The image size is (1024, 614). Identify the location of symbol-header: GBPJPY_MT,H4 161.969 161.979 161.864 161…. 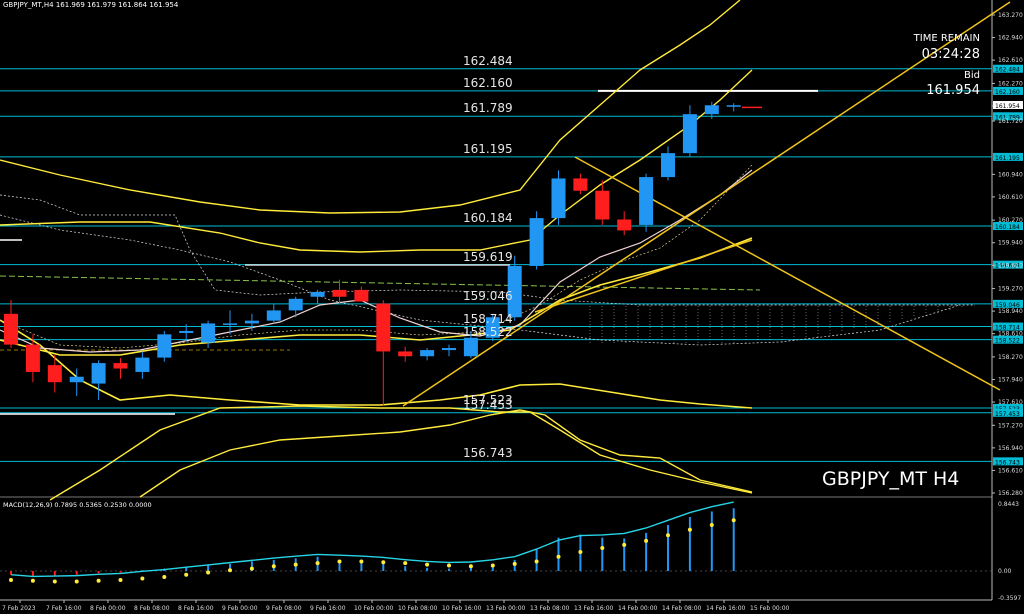
(91, 5).